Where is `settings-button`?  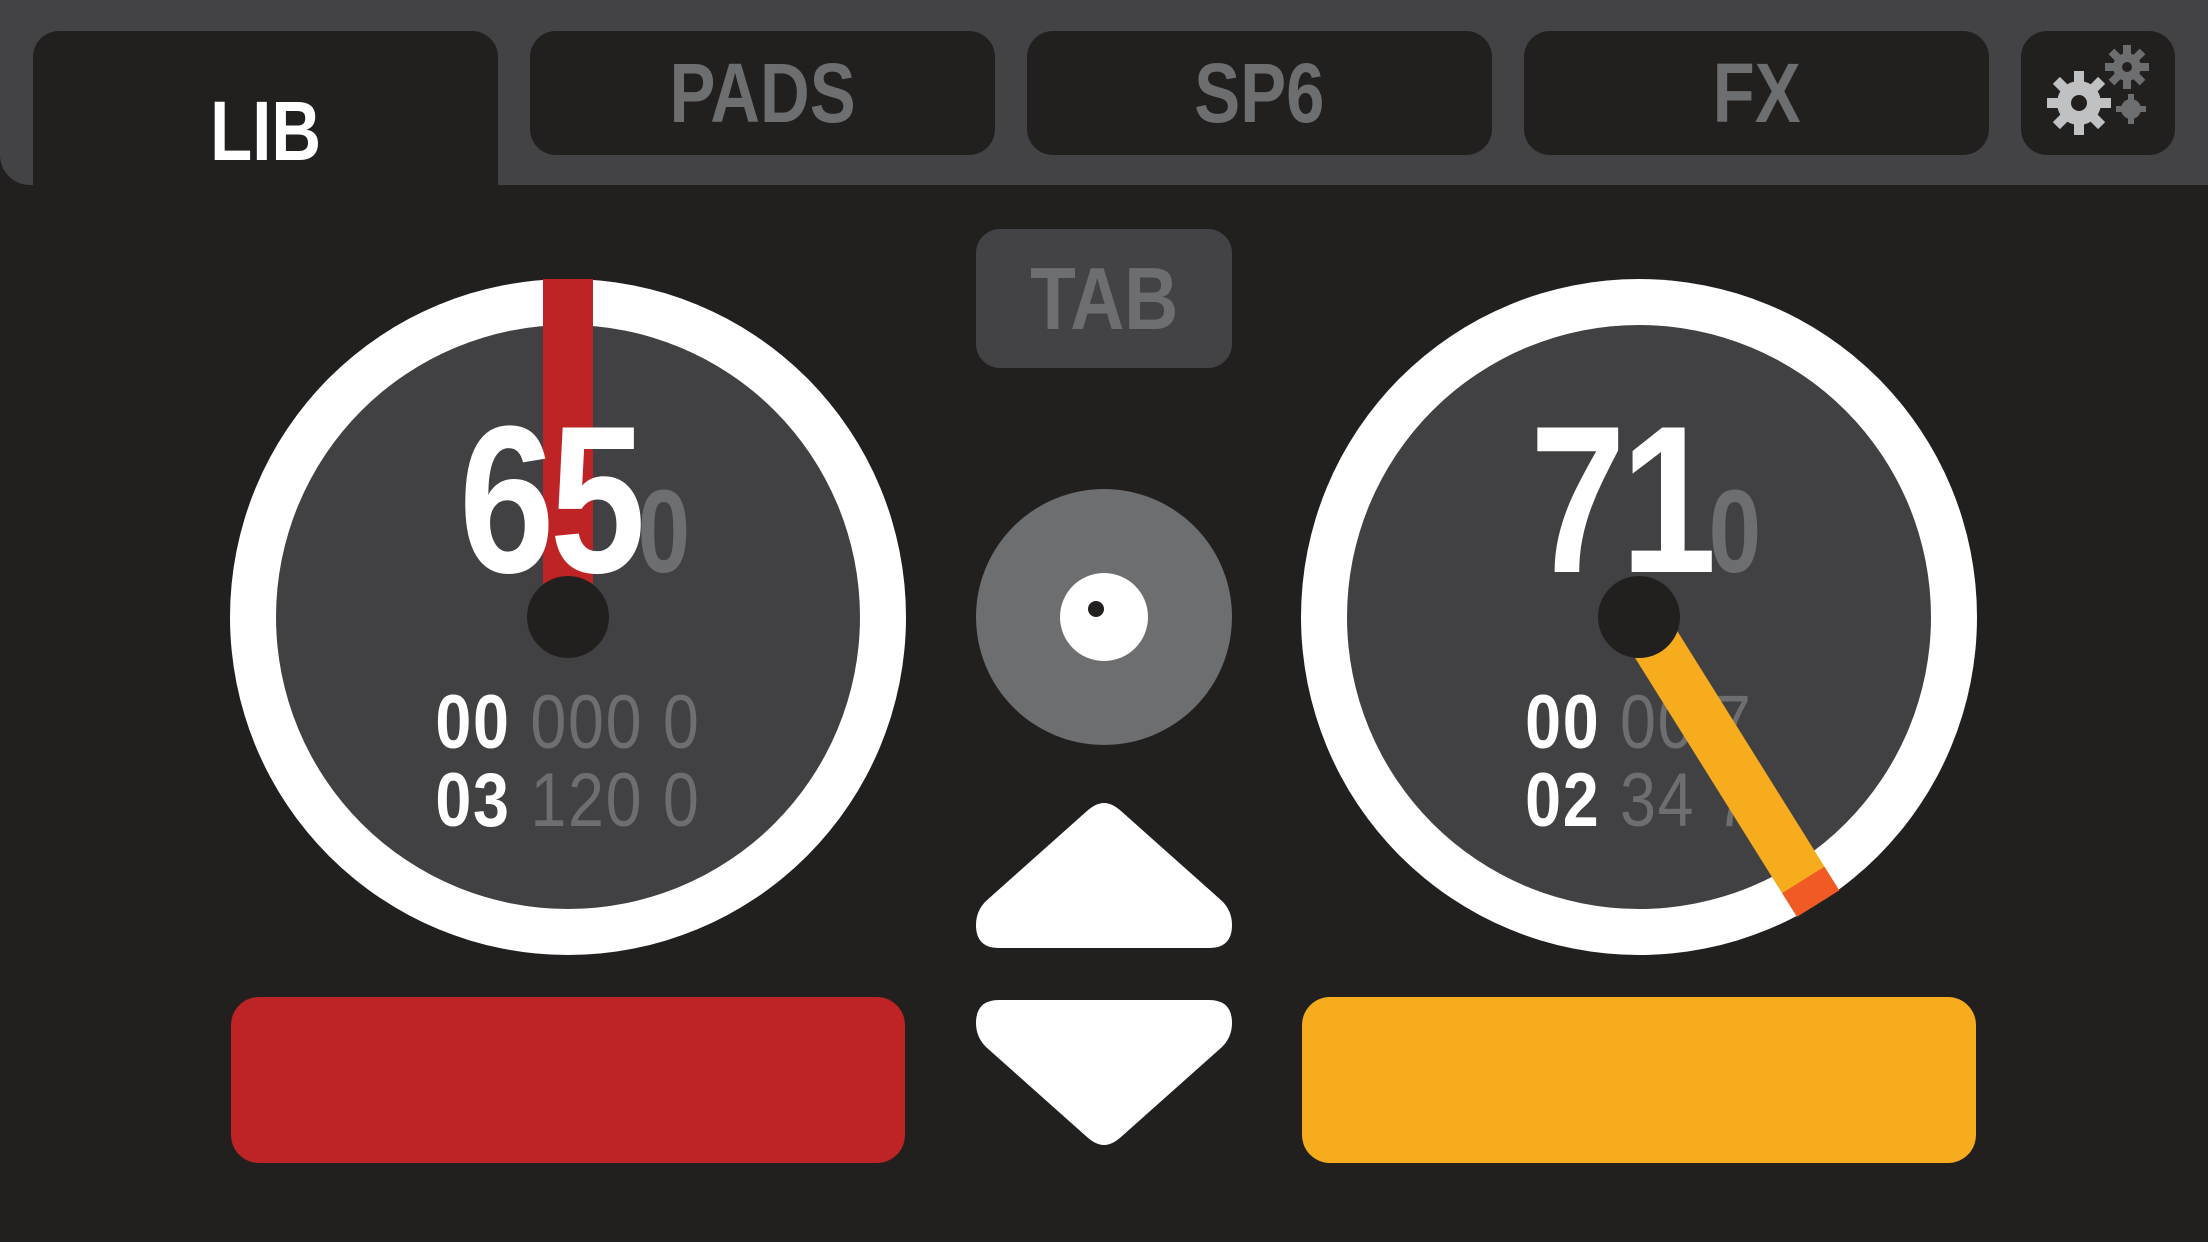
settings-button is located at coordinates (2098, 93).